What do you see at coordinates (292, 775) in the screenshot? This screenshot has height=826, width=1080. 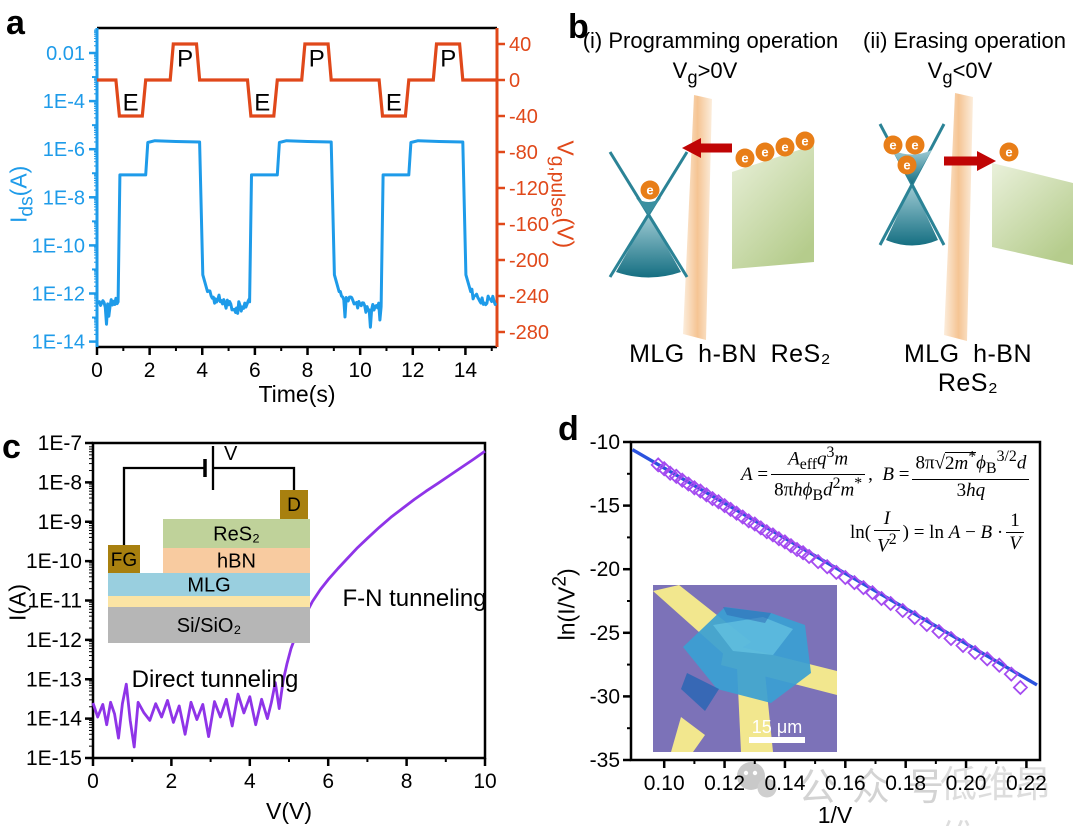 I see `panel-c-x-ticks: 0 2 4 6 8 10` at bounding box center [292, 775].